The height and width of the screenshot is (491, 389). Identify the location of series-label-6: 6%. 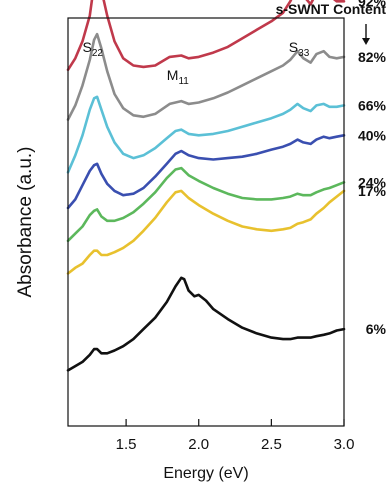
(376, 329).